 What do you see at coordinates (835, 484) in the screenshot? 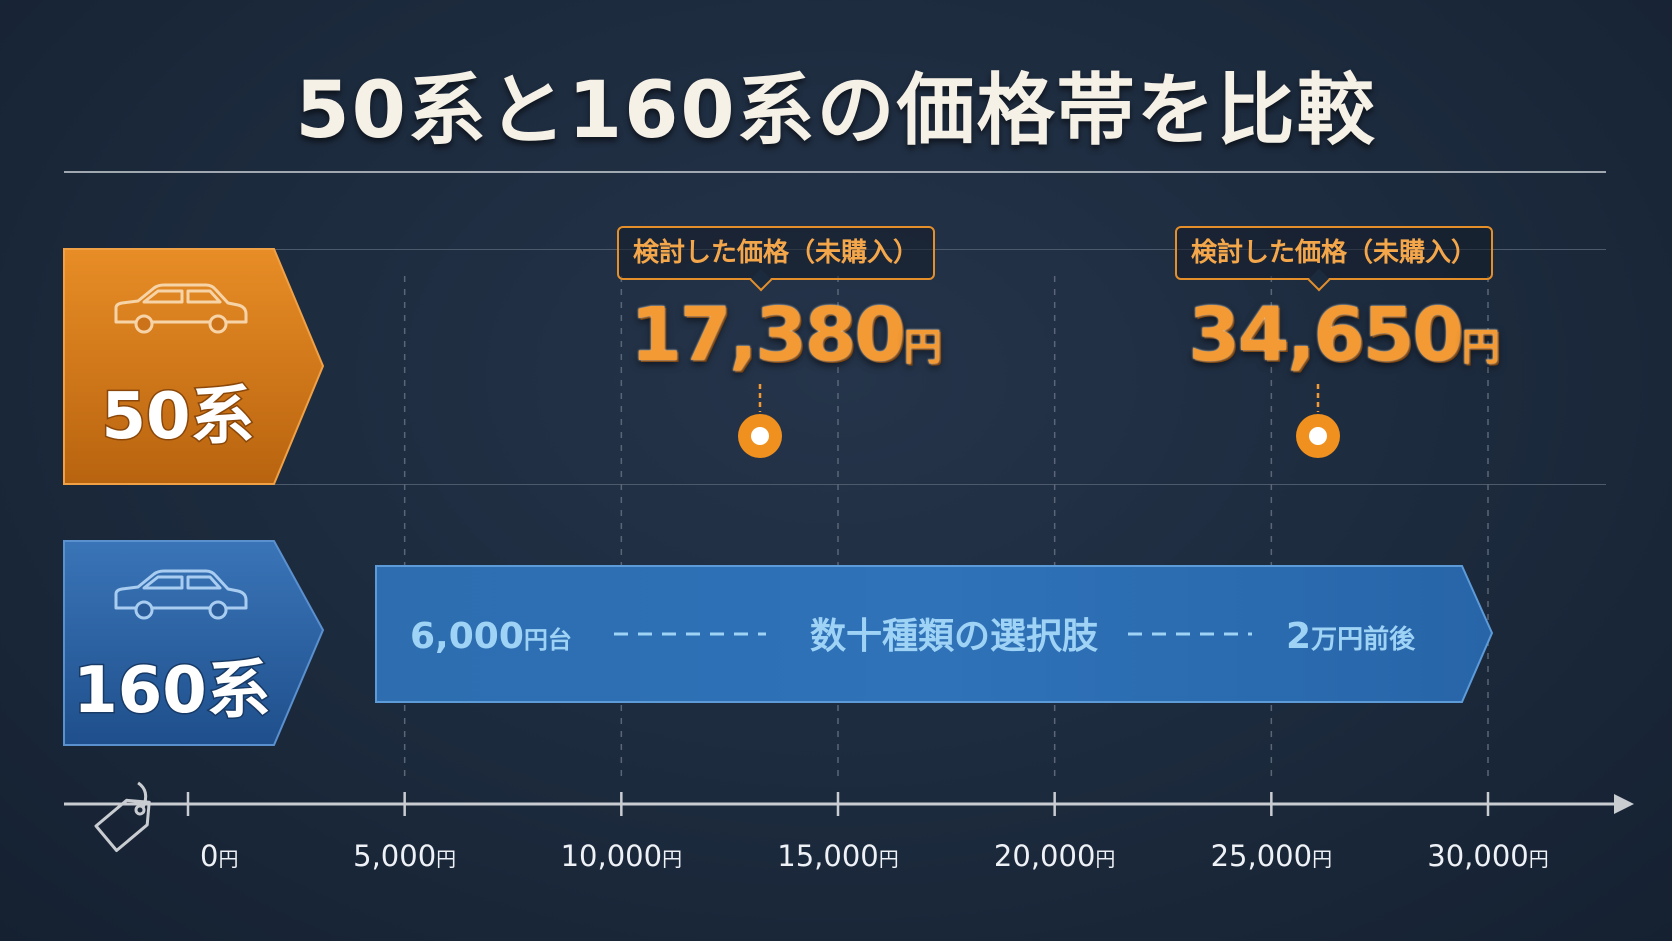
I see `row-divider-middle` at bounding box center [835, 484].